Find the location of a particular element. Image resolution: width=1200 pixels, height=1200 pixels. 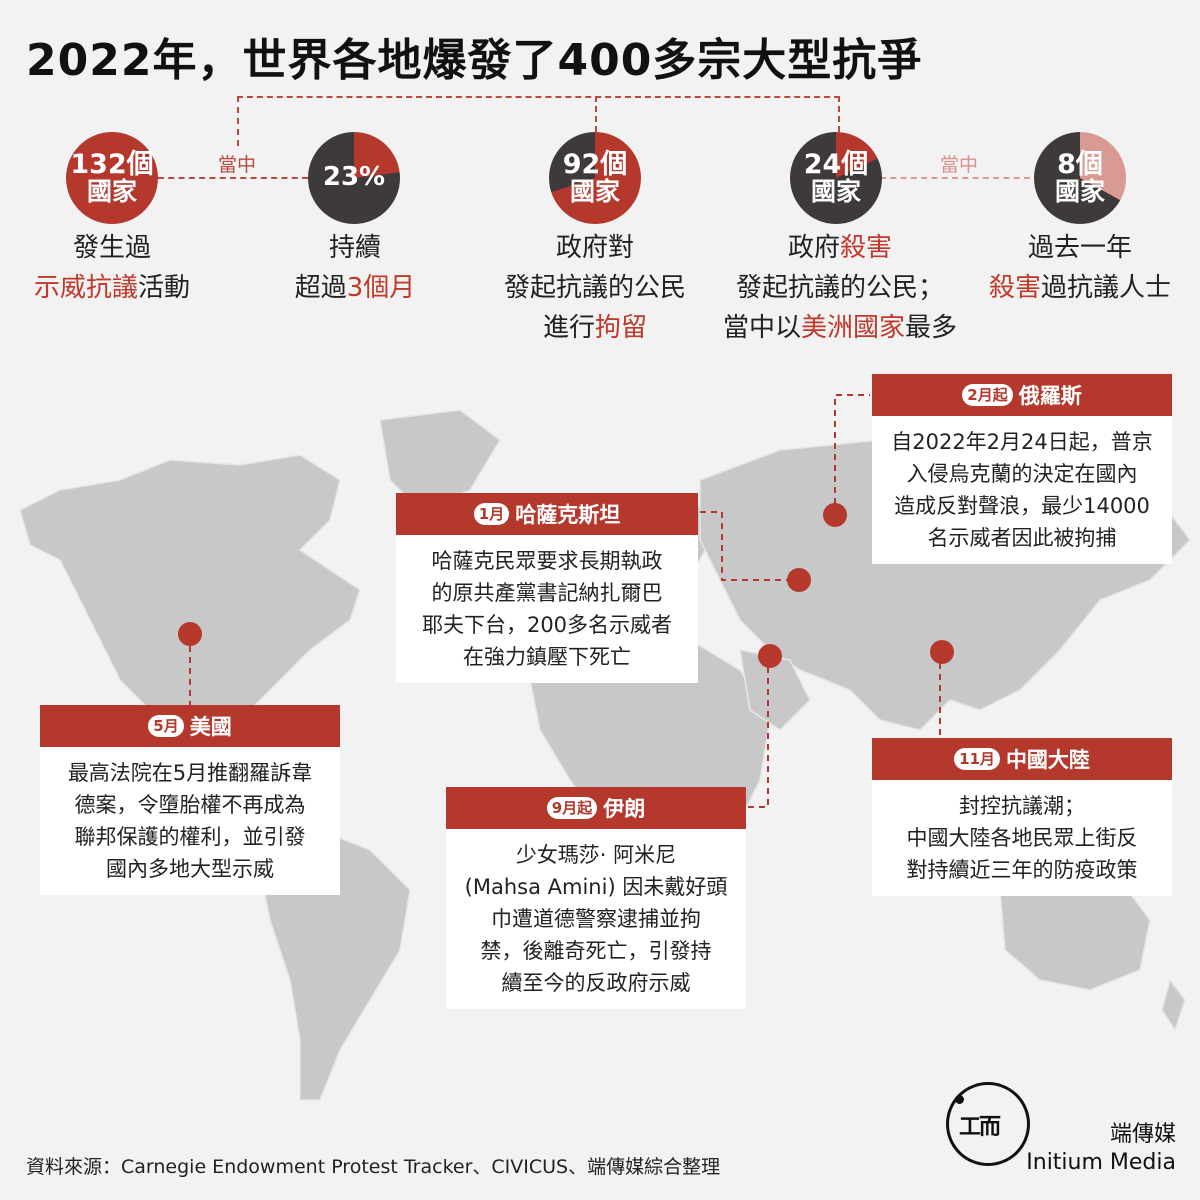

leader-line-kazakhstan is located at coordinates (747, 546).